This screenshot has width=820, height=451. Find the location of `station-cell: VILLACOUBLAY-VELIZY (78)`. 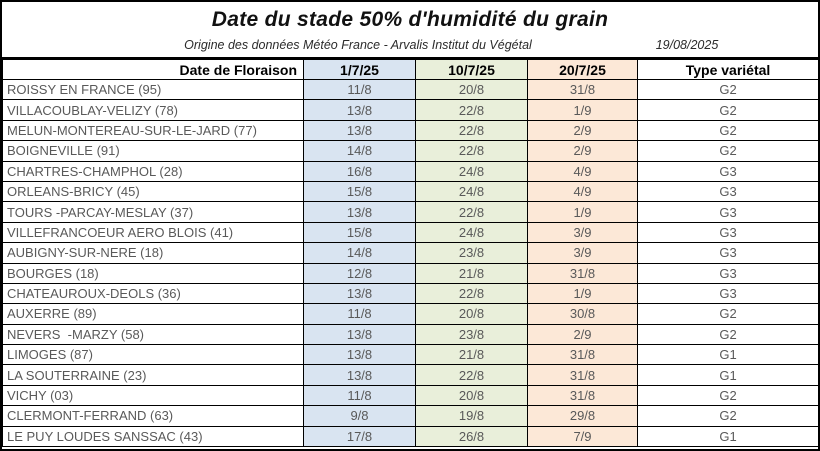

station-cell: VILLACOUBLAY-VELIZY (78) is located at coordinates (153, 110).